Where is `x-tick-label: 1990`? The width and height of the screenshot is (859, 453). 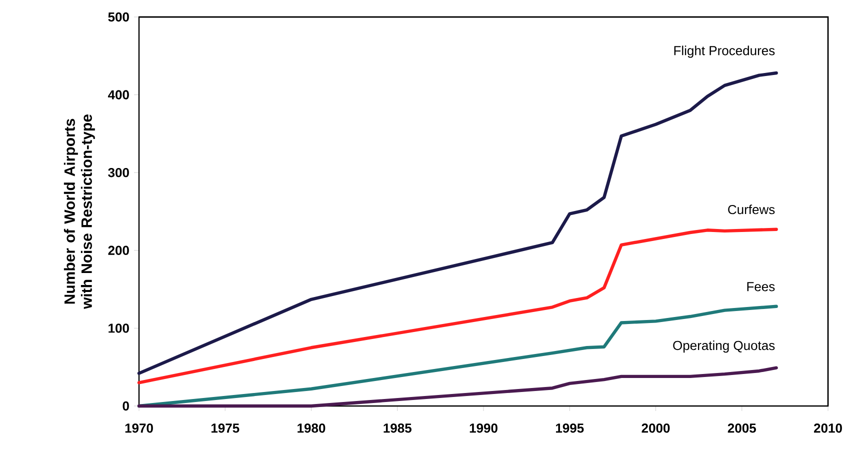 x-tick-label: 1990 is located at coordinates (484, 428).